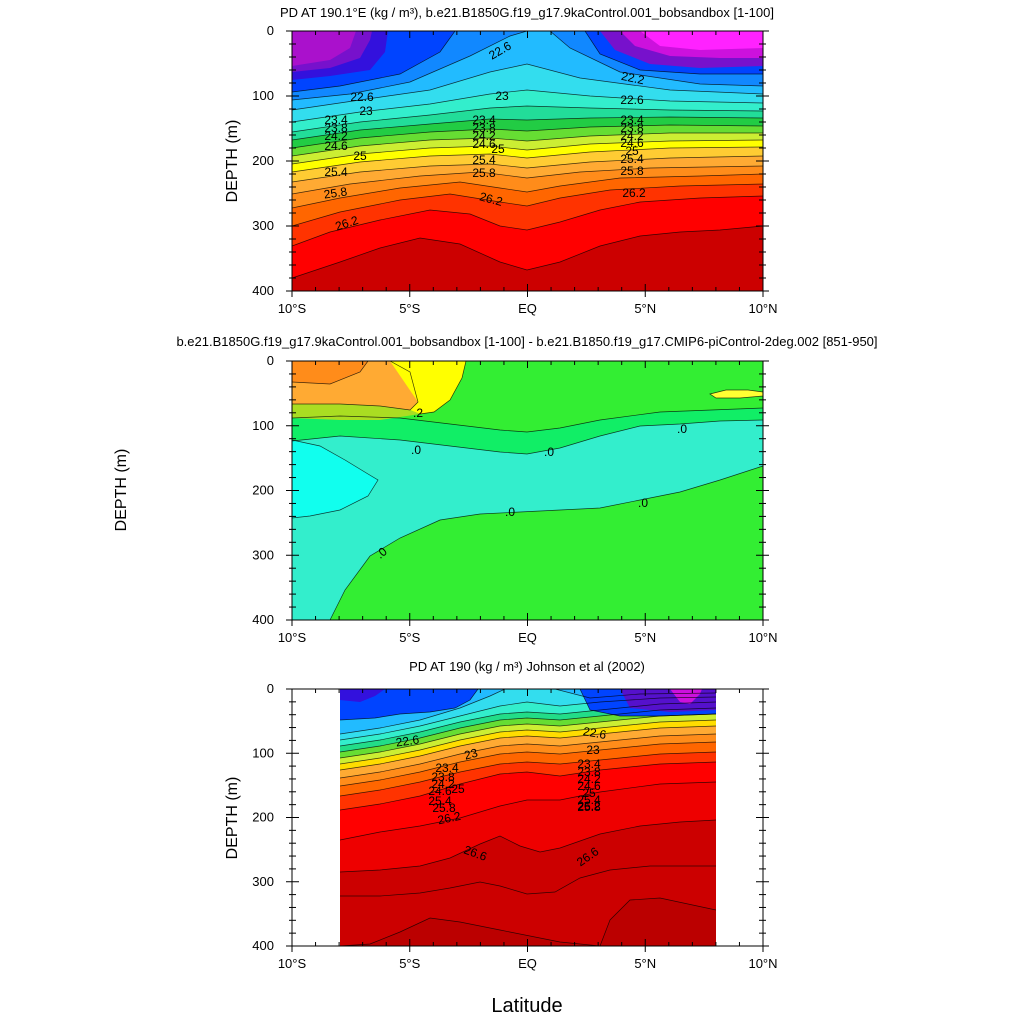 The height and width of the screenshot is (1024, 1024). I want to click on contour-label: 22.2, so click(633, 78).